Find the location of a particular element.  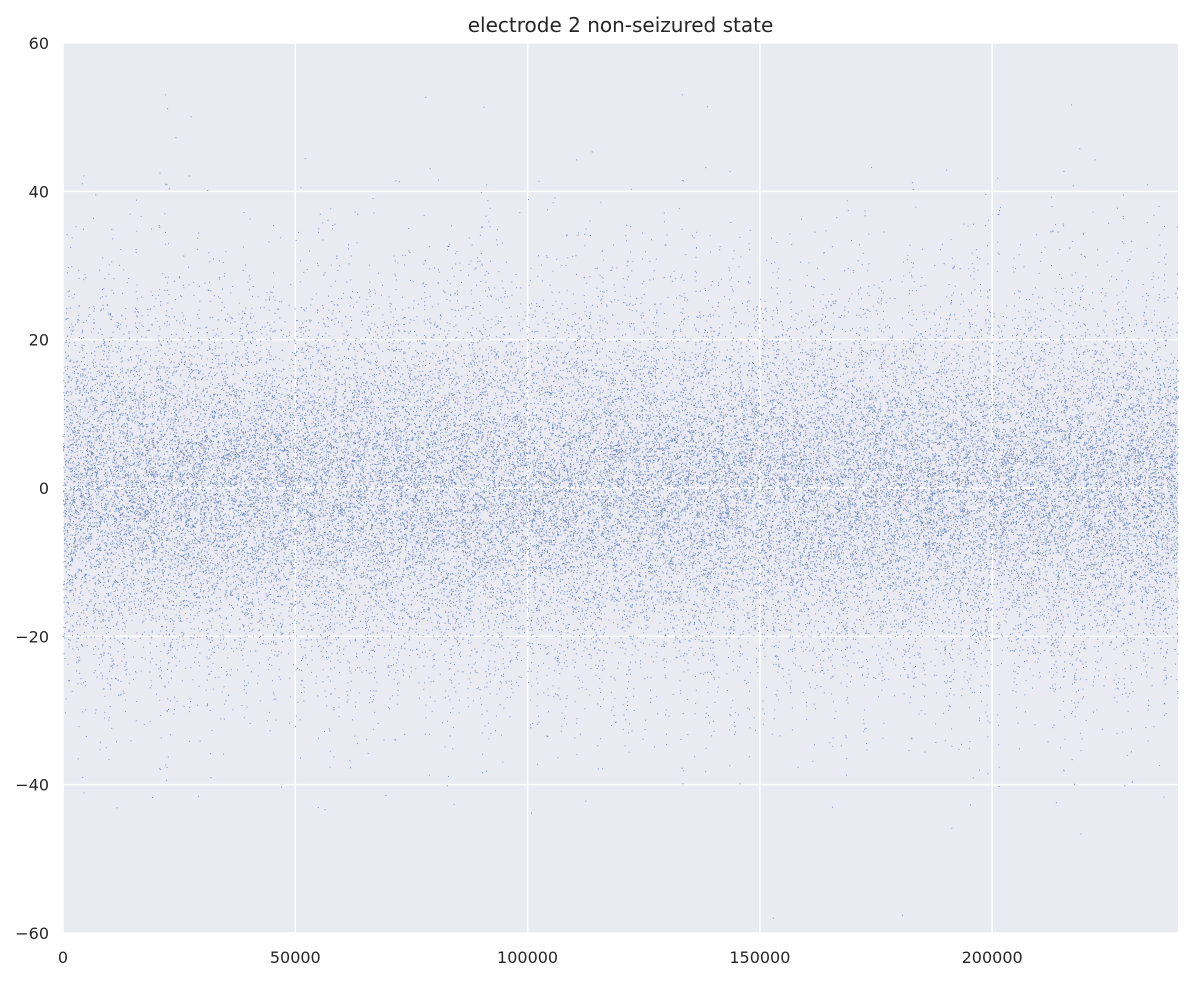

y-tick-label: 40 is located at coordinates (39, 191).